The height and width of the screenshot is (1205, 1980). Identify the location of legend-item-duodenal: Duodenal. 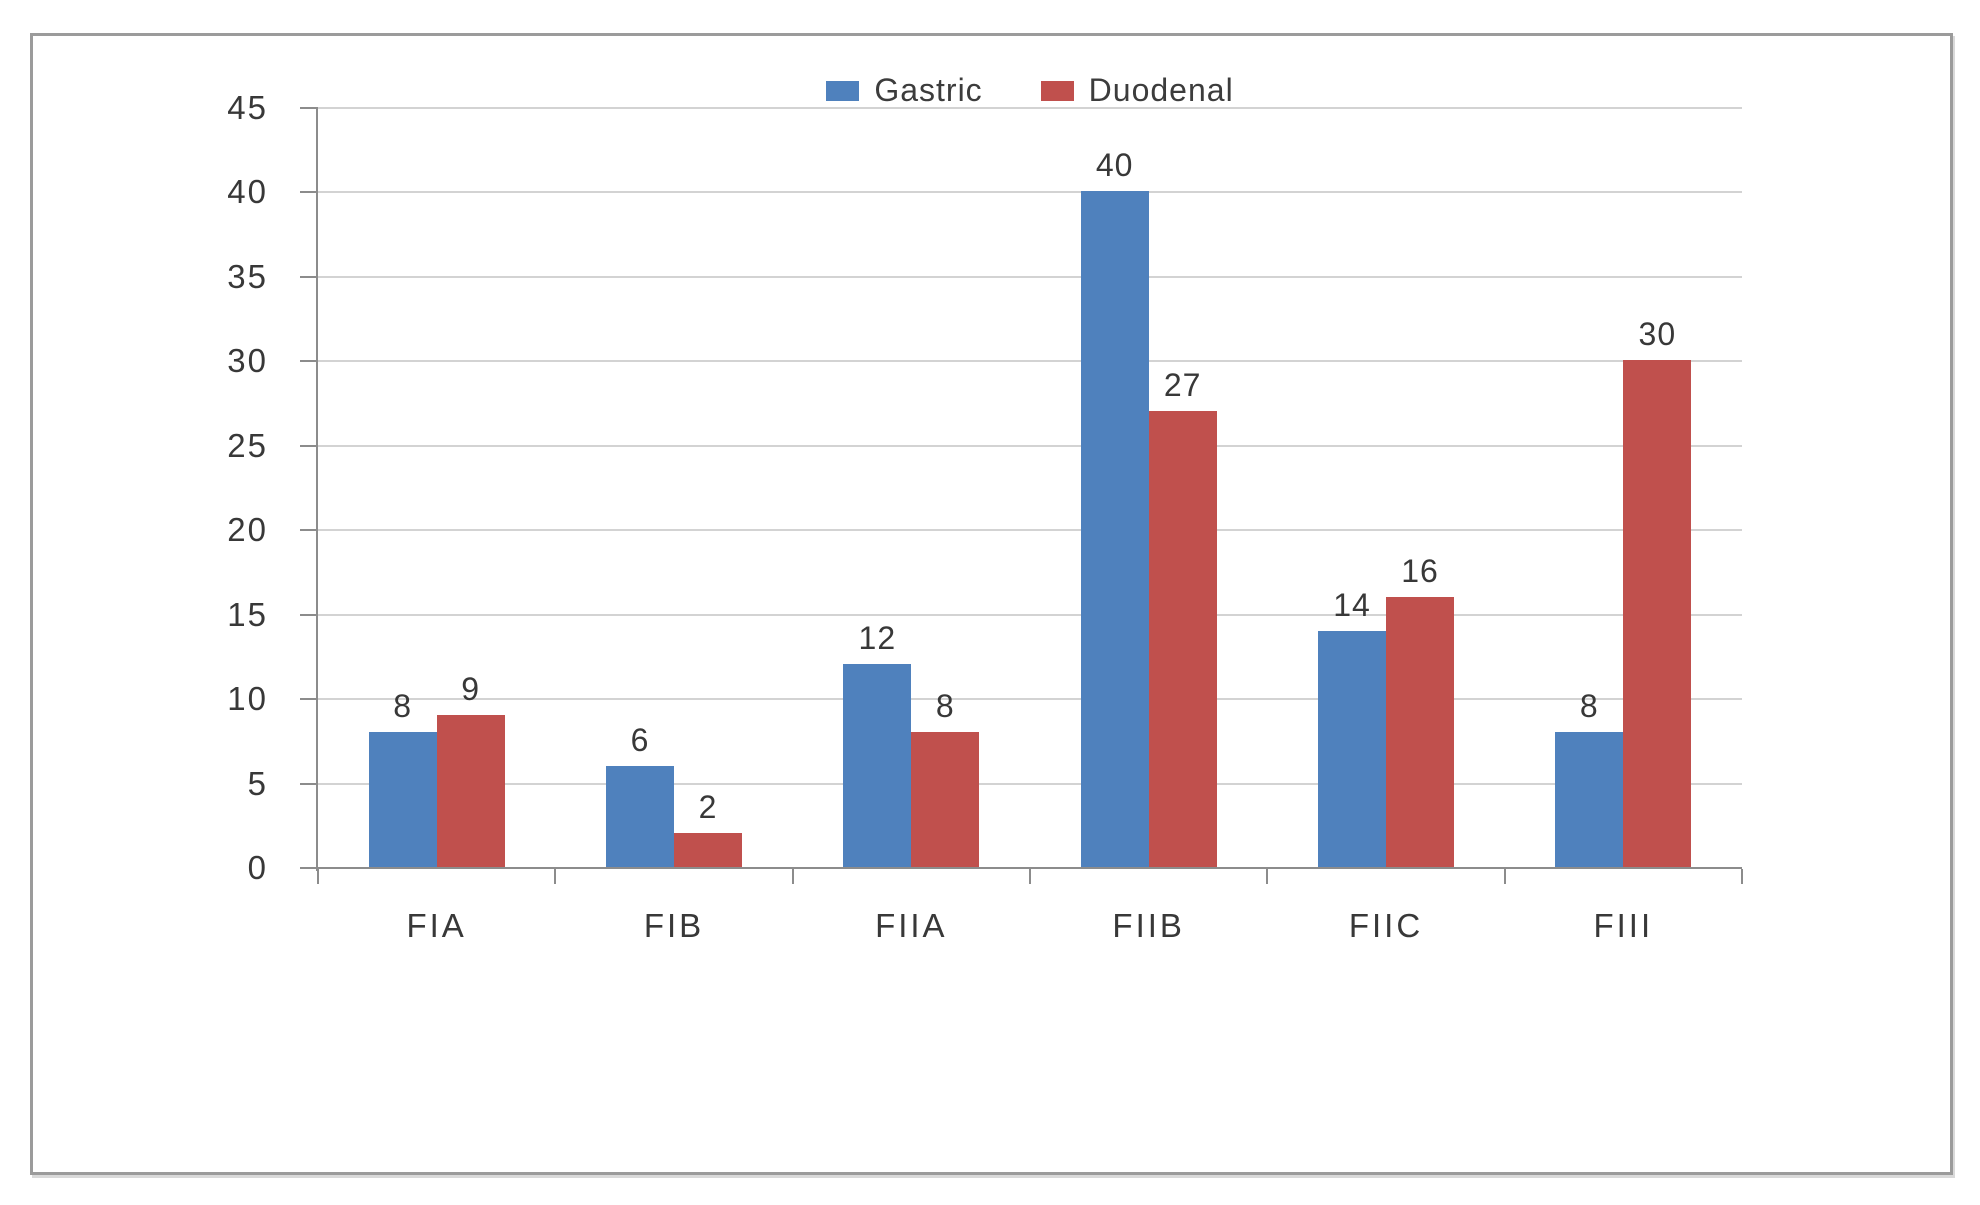
(1137, 90).